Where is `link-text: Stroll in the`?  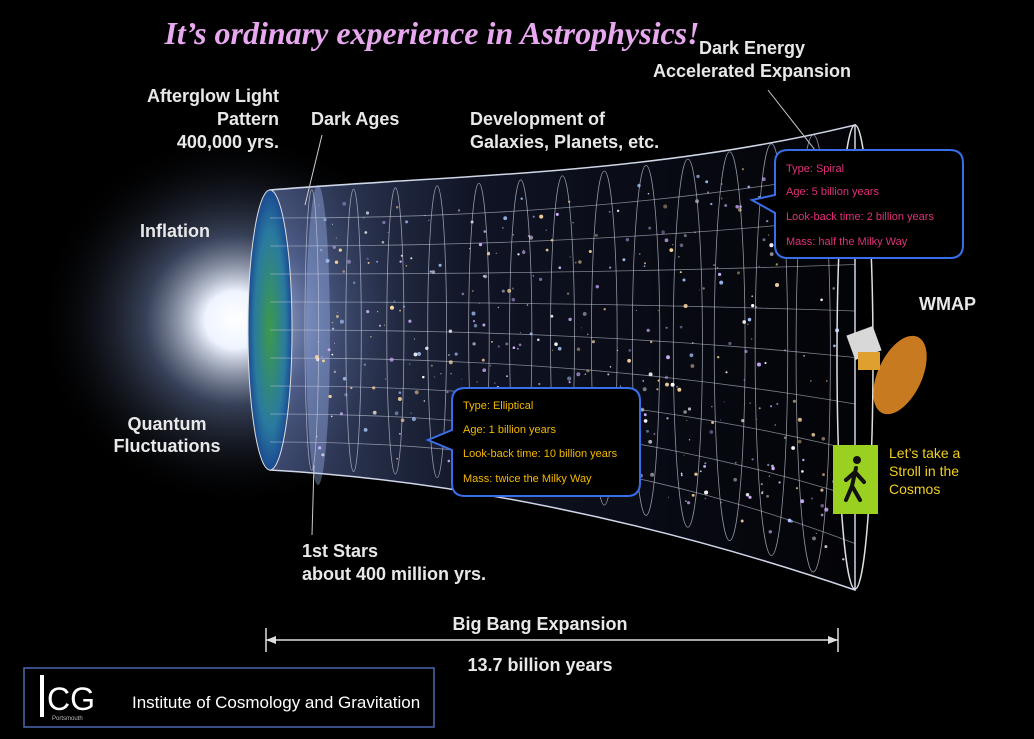 link-text: Stroll in the is located at coordinates (924, 471).